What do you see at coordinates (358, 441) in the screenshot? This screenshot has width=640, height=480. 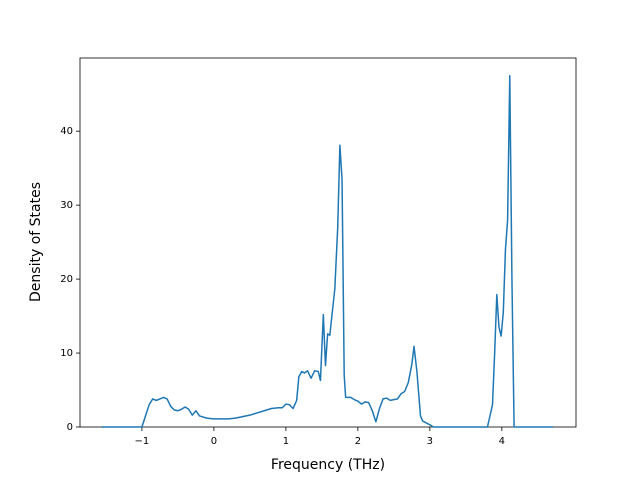 I see `x-tick-label: 2` at bounding box center [358, 441].